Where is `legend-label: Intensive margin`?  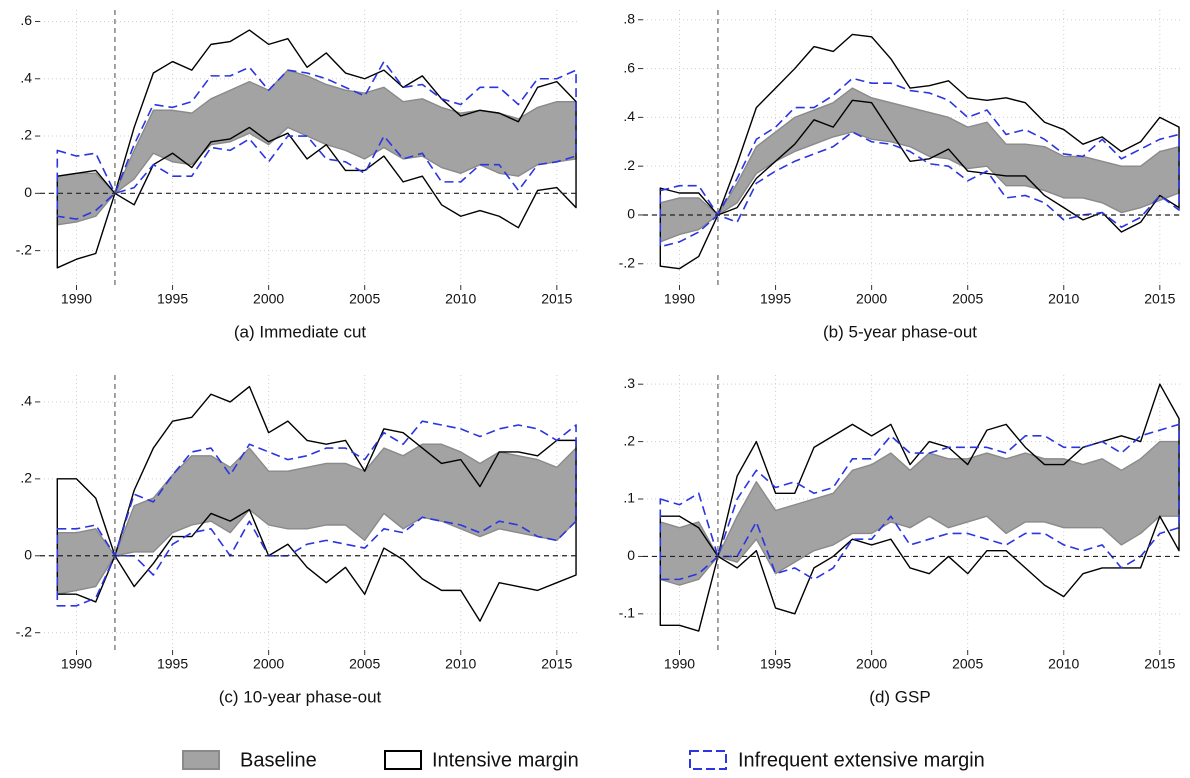 legend-label: Intensive margin is located at coordinates (505, 760).